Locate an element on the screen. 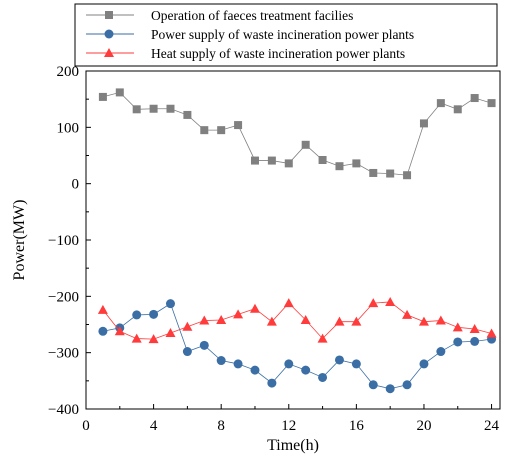 The height and width of the screenshot is (462, 508). y-tick-label: 0 is located at coordinates (76, 185).